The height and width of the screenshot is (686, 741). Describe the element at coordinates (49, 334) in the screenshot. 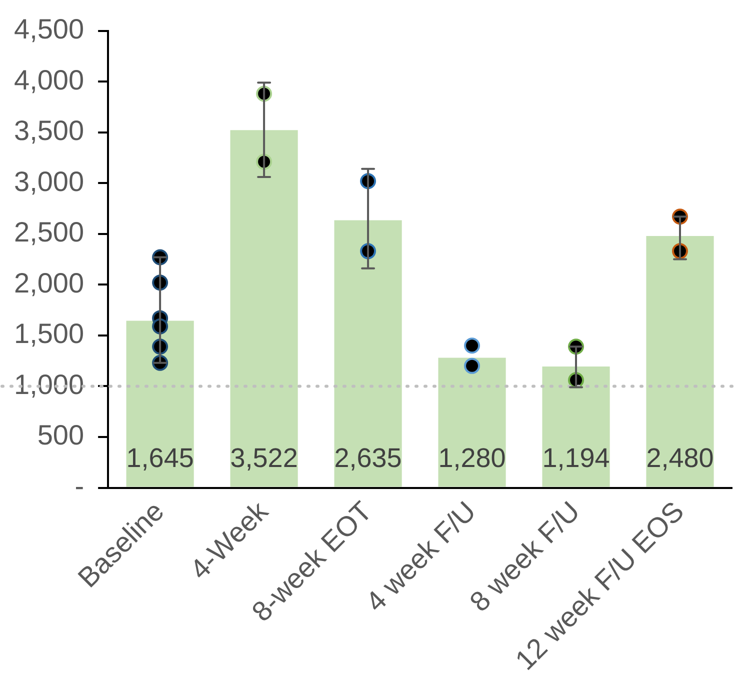

I see `y-tick-label: 1,500` at that location.